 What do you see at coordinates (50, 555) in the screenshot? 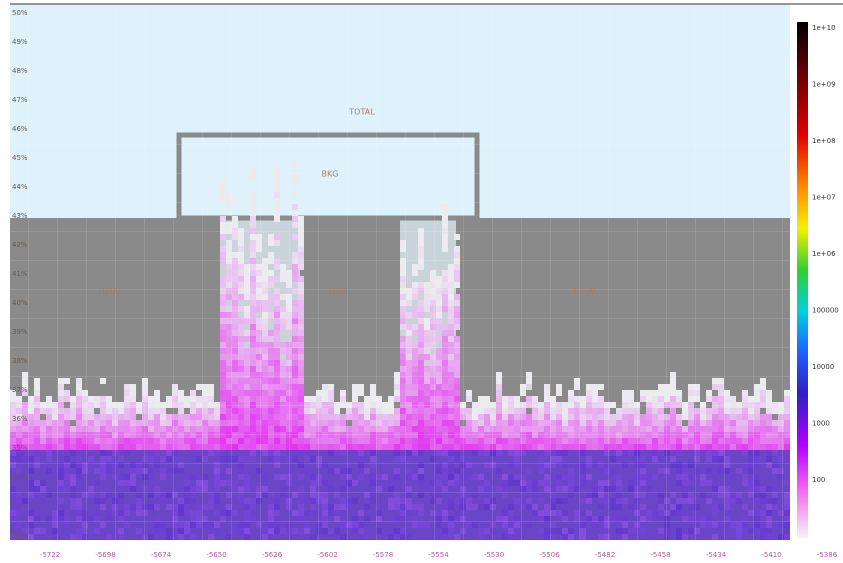
I see `x-label: -5722` at bounding box center [50, 555].